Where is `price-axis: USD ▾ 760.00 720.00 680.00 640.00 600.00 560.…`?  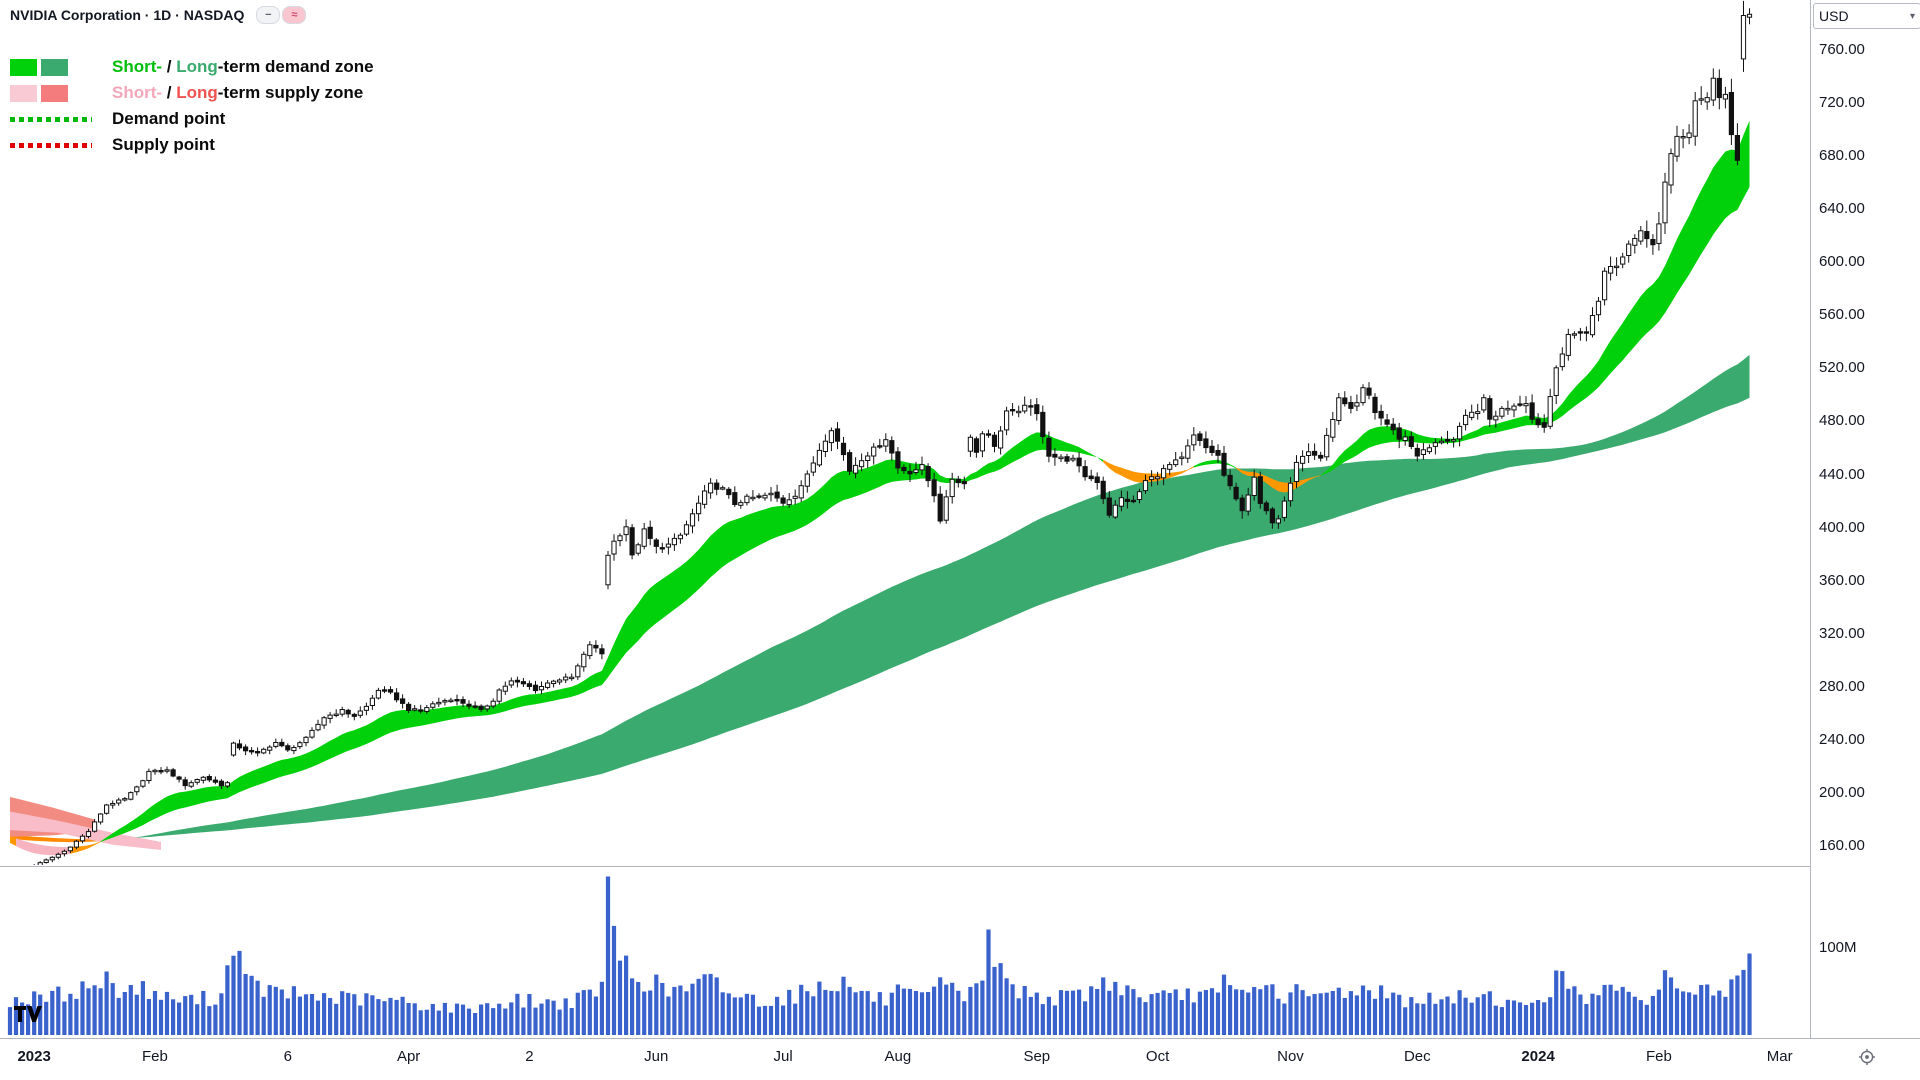 price-axis: USD ▾ 760.00 720.00 680.00 640.00 600.00 560.… is located at coordinates (1865, 519).